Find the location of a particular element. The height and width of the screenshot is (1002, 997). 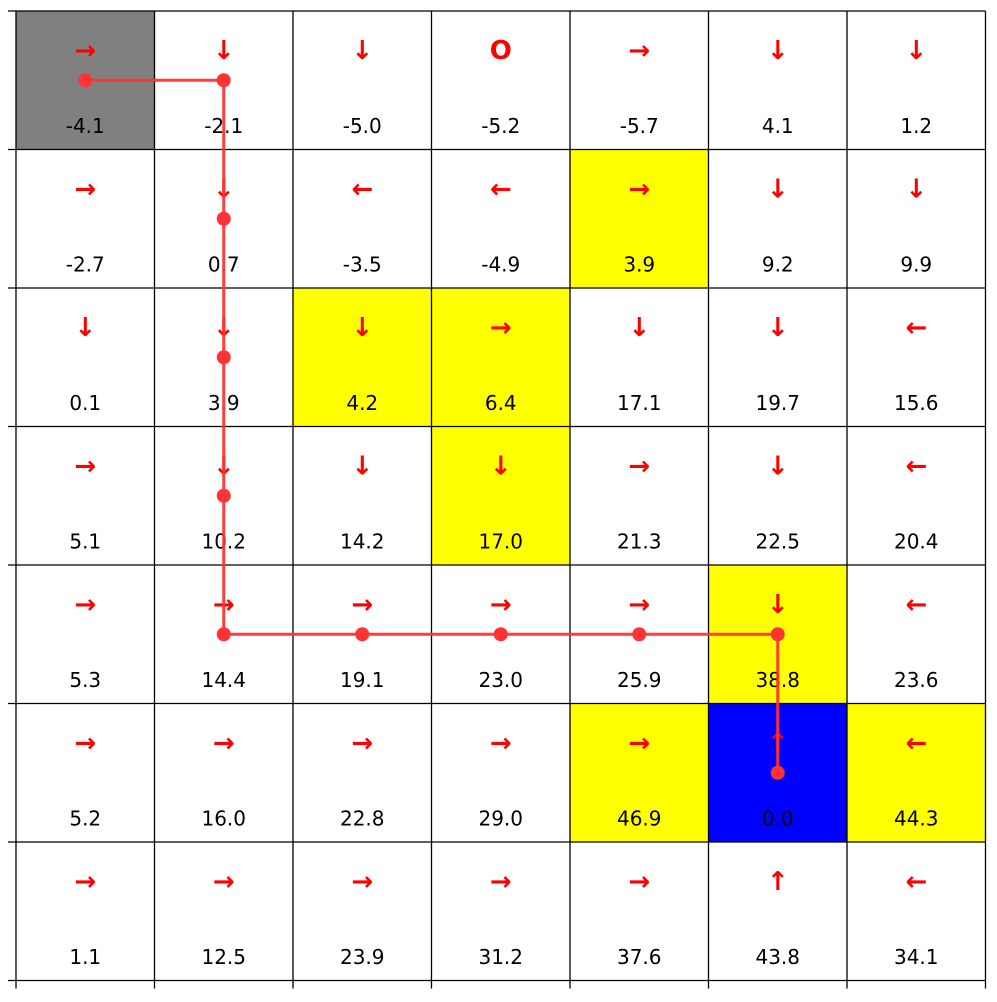

state-value-5-3: 29.0 is located at coordinates (500, 819).